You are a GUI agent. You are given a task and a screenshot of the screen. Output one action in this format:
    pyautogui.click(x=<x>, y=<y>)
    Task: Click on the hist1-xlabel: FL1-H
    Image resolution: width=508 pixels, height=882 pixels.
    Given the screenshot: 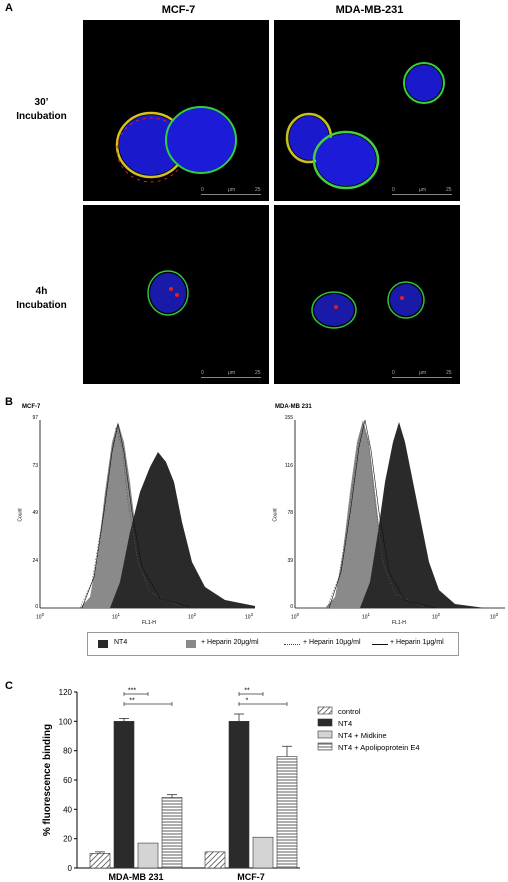 What is the action you would take?
    pyautogui.click(x=149, y=623)
    